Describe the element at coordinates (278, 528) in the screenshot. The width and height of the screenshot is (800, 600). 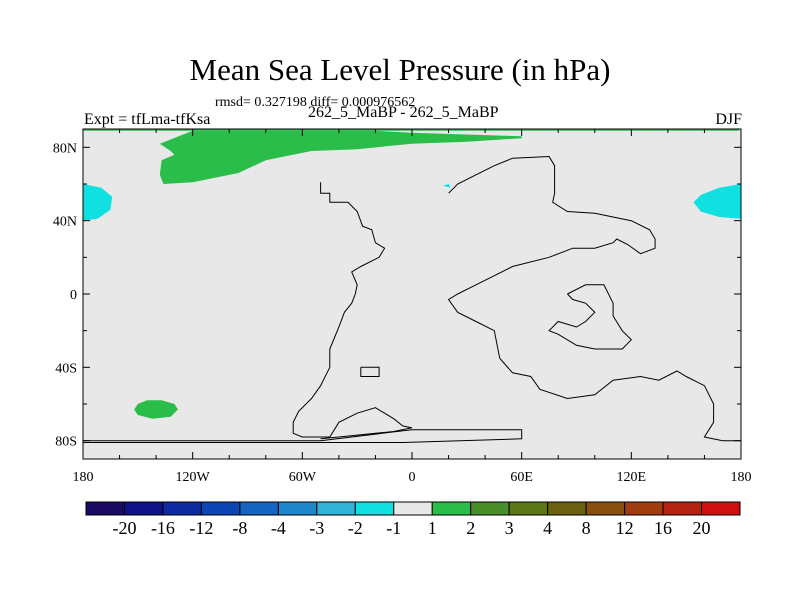
I see `colorbar-label: -4` at that location.